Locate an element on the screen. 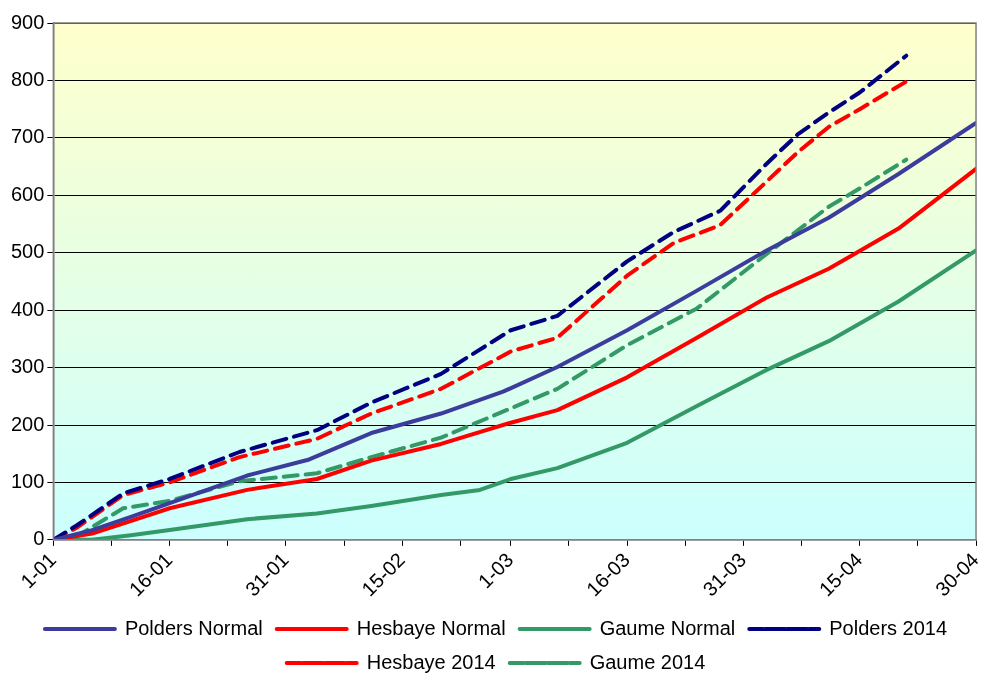 This screenshot has height=691, width=1004. y-tick-label: 600 is located at coordinates (27, 193).